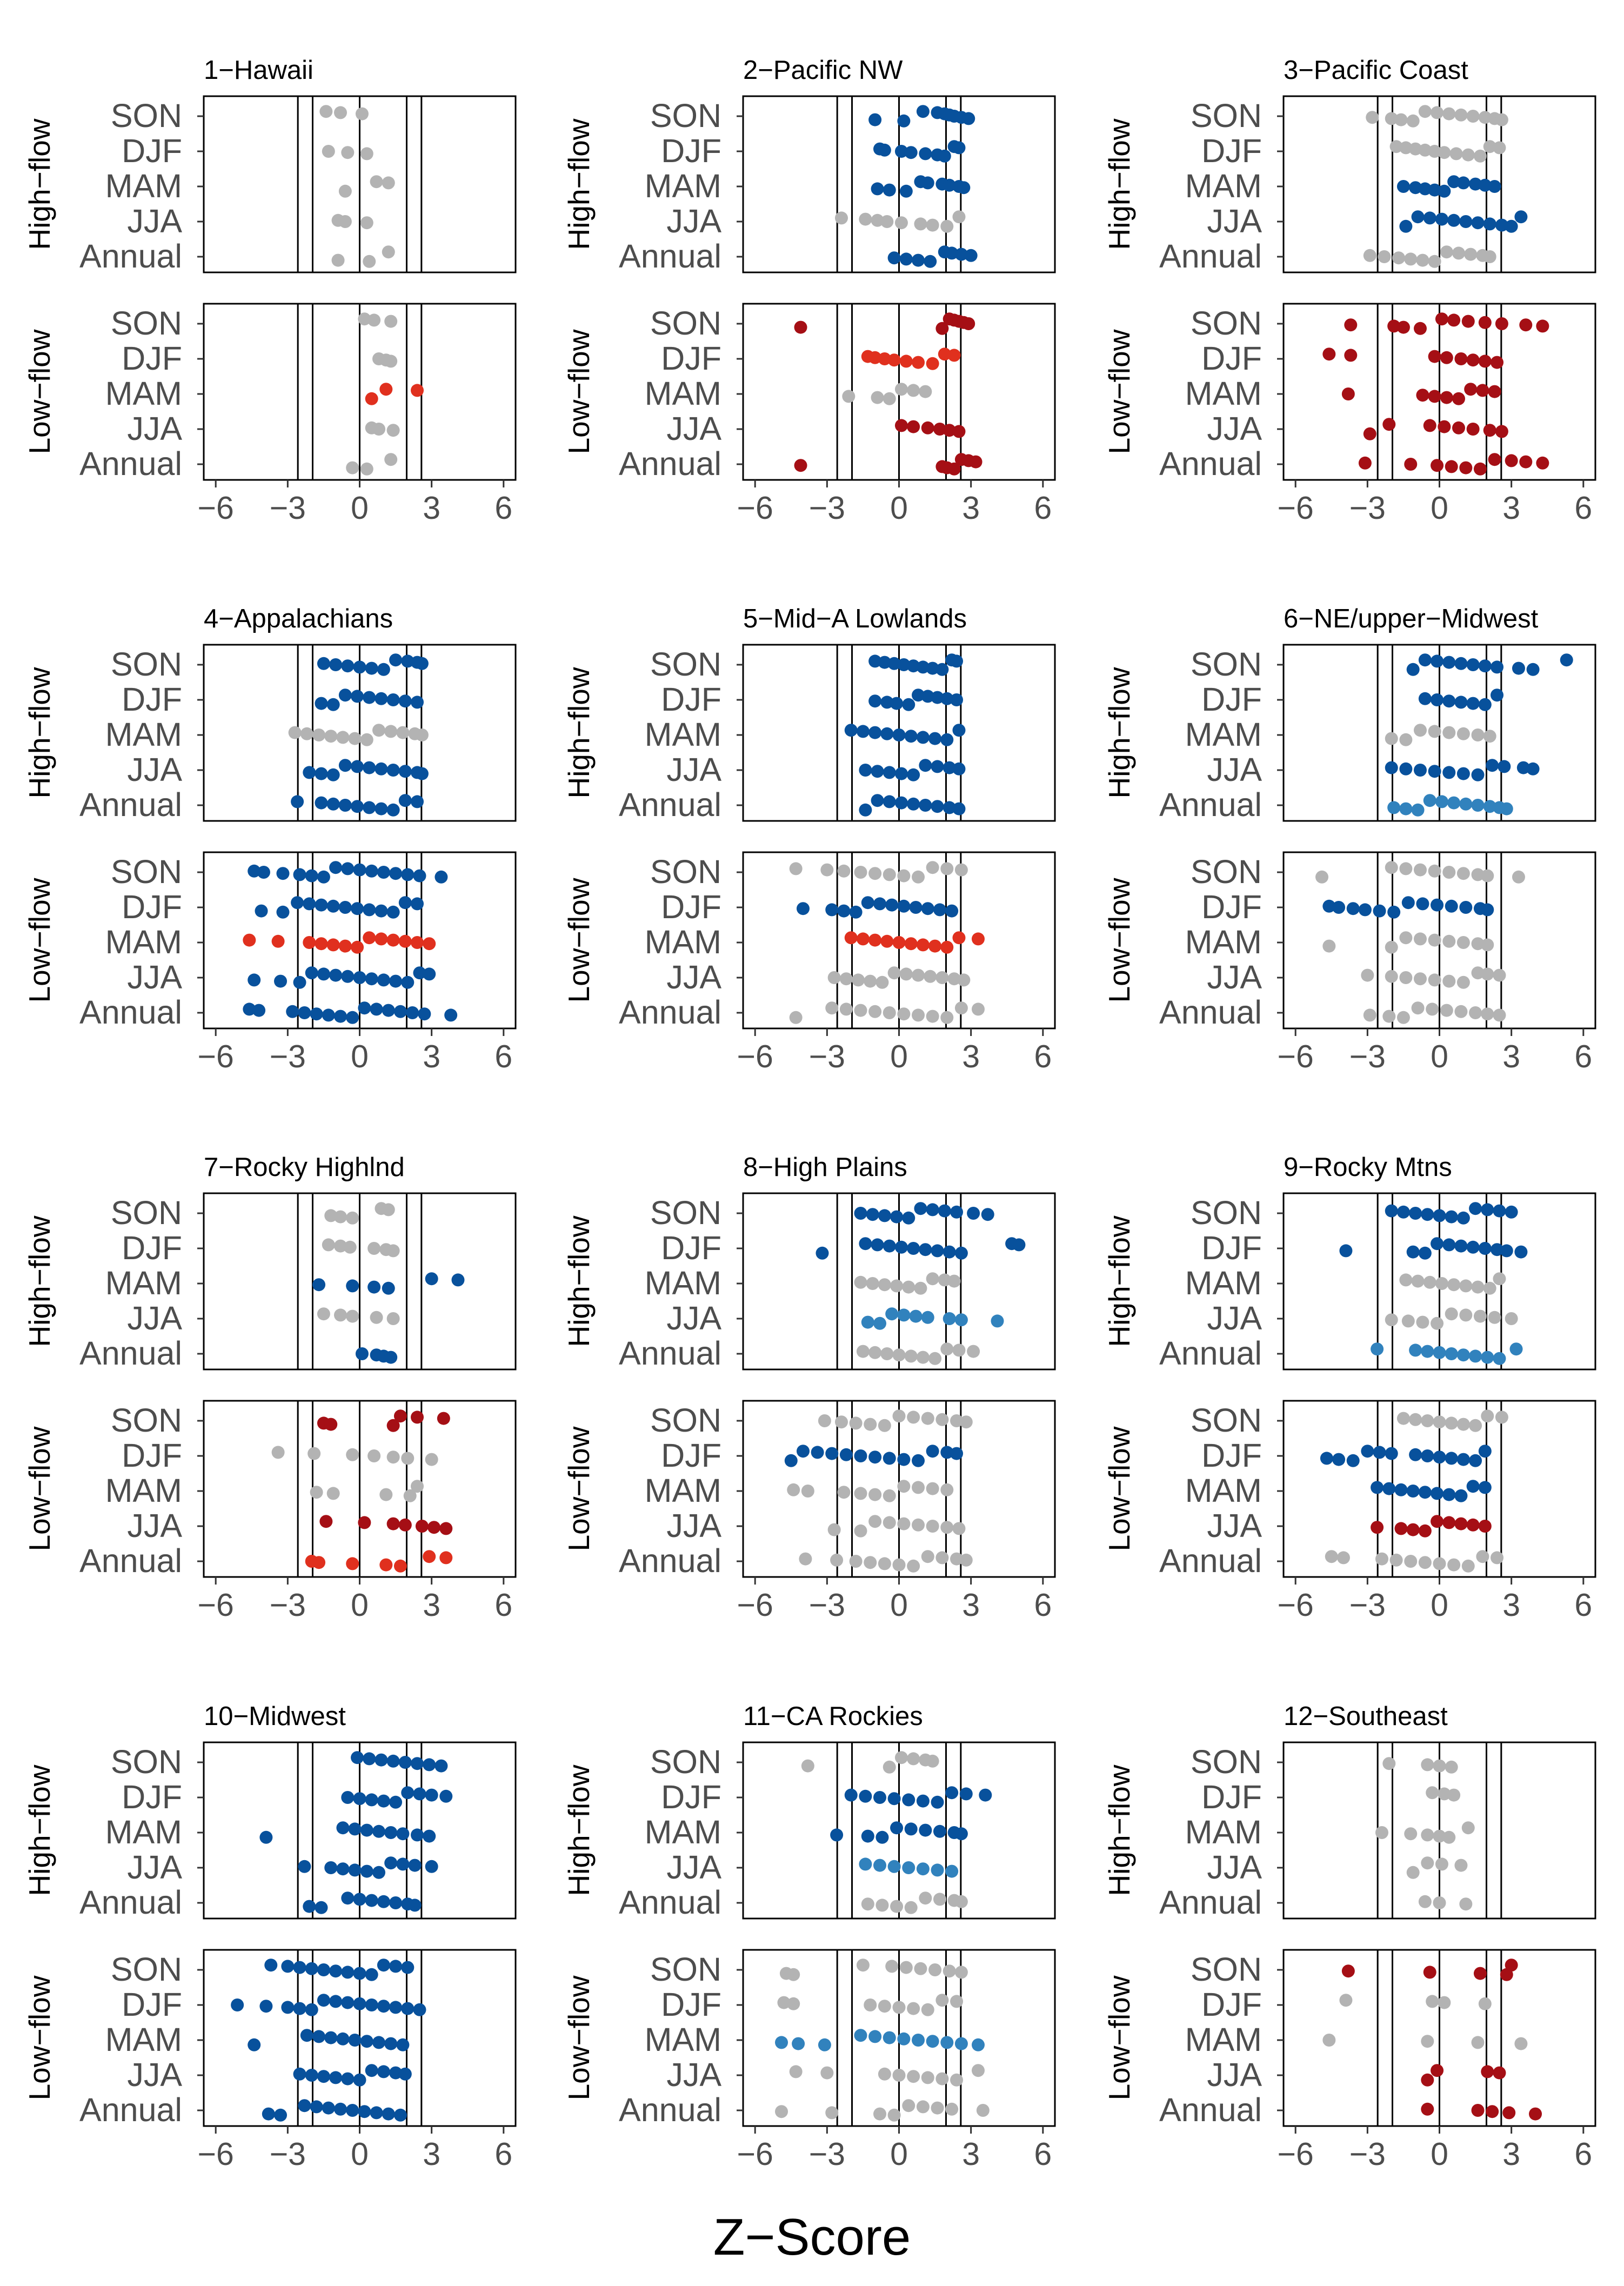  What do you see at coordinates (971, 2154) in the screenshot?
I see `x-tick-label: 3` at bounding box center [971, 2154].